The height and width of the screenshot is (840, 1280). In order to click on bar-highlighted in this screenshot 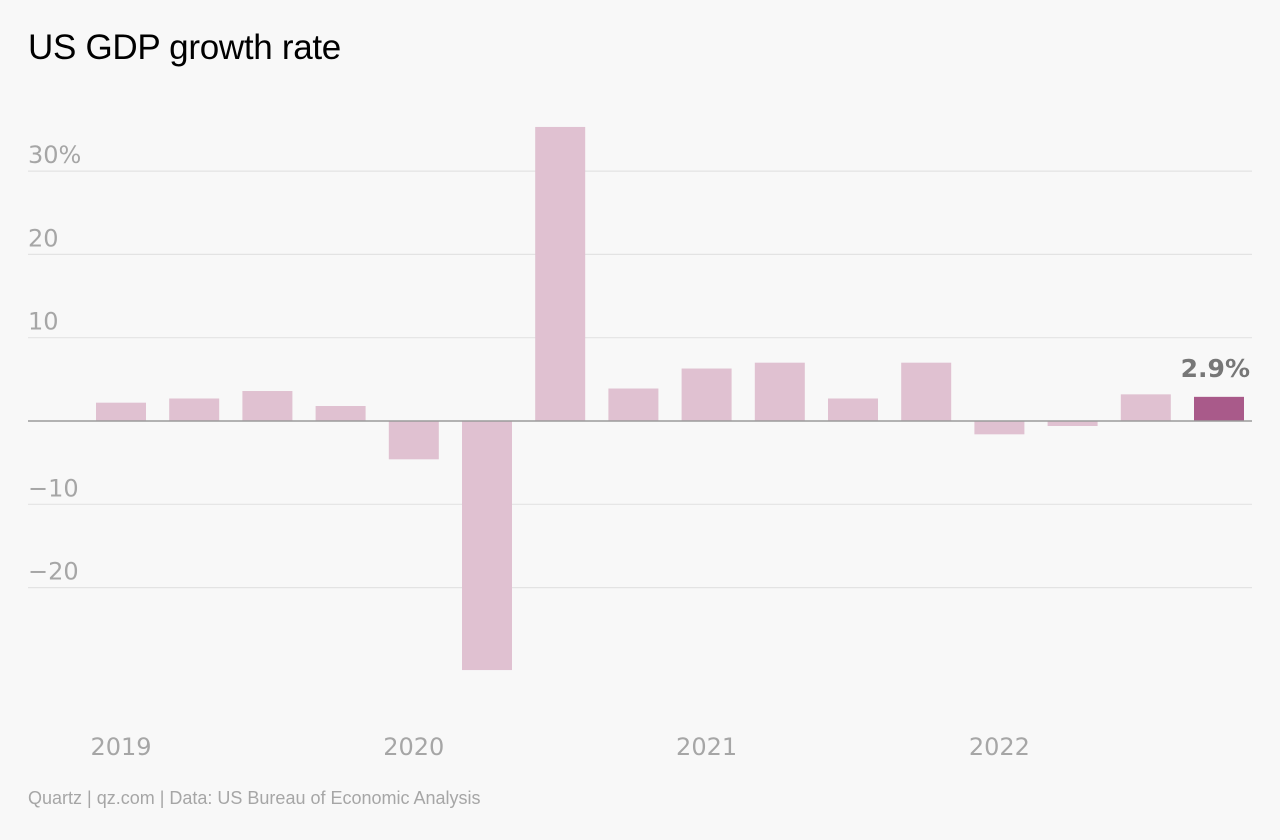, I will do `click(1219, 408)`.